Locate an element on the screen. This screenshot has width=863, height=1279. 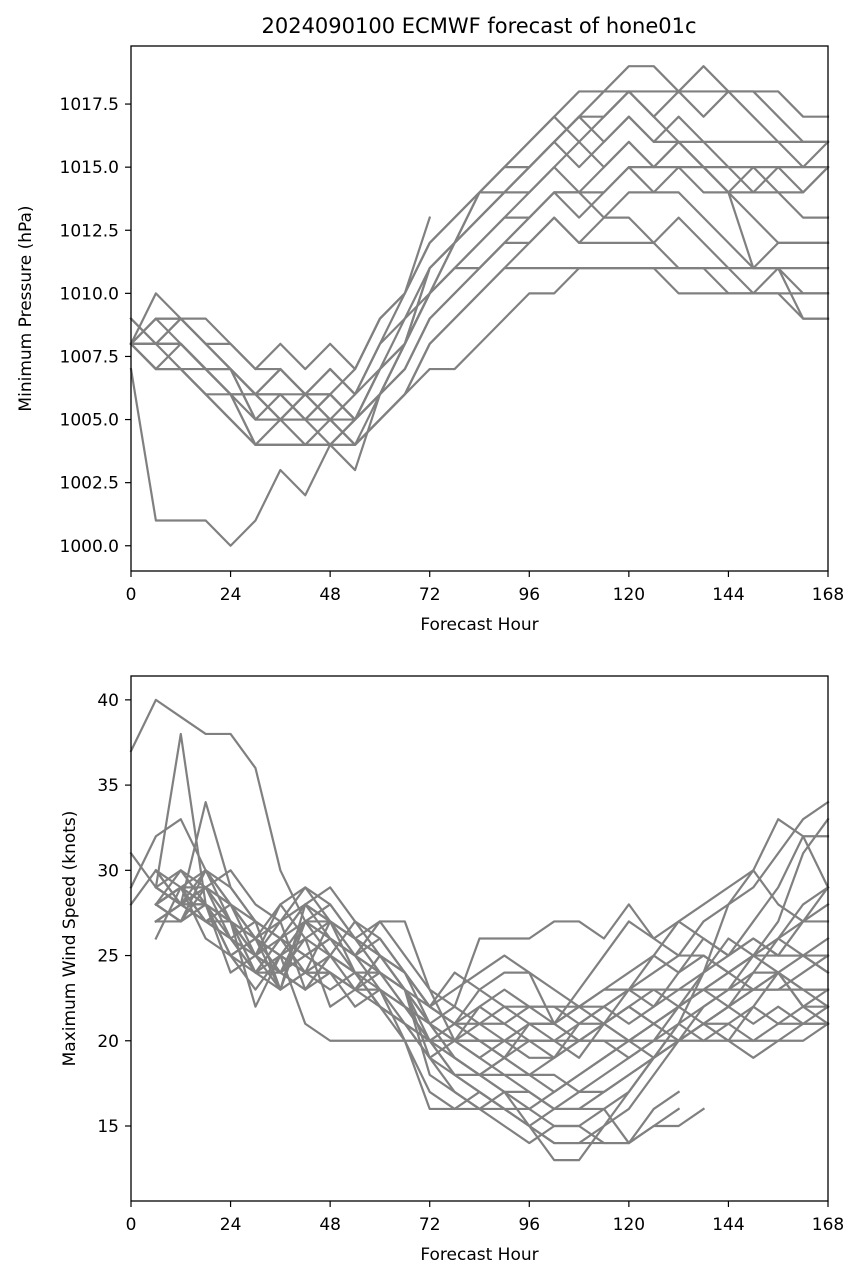
wind-x-tick-label: 168 is located at coordinates (828, 1225).